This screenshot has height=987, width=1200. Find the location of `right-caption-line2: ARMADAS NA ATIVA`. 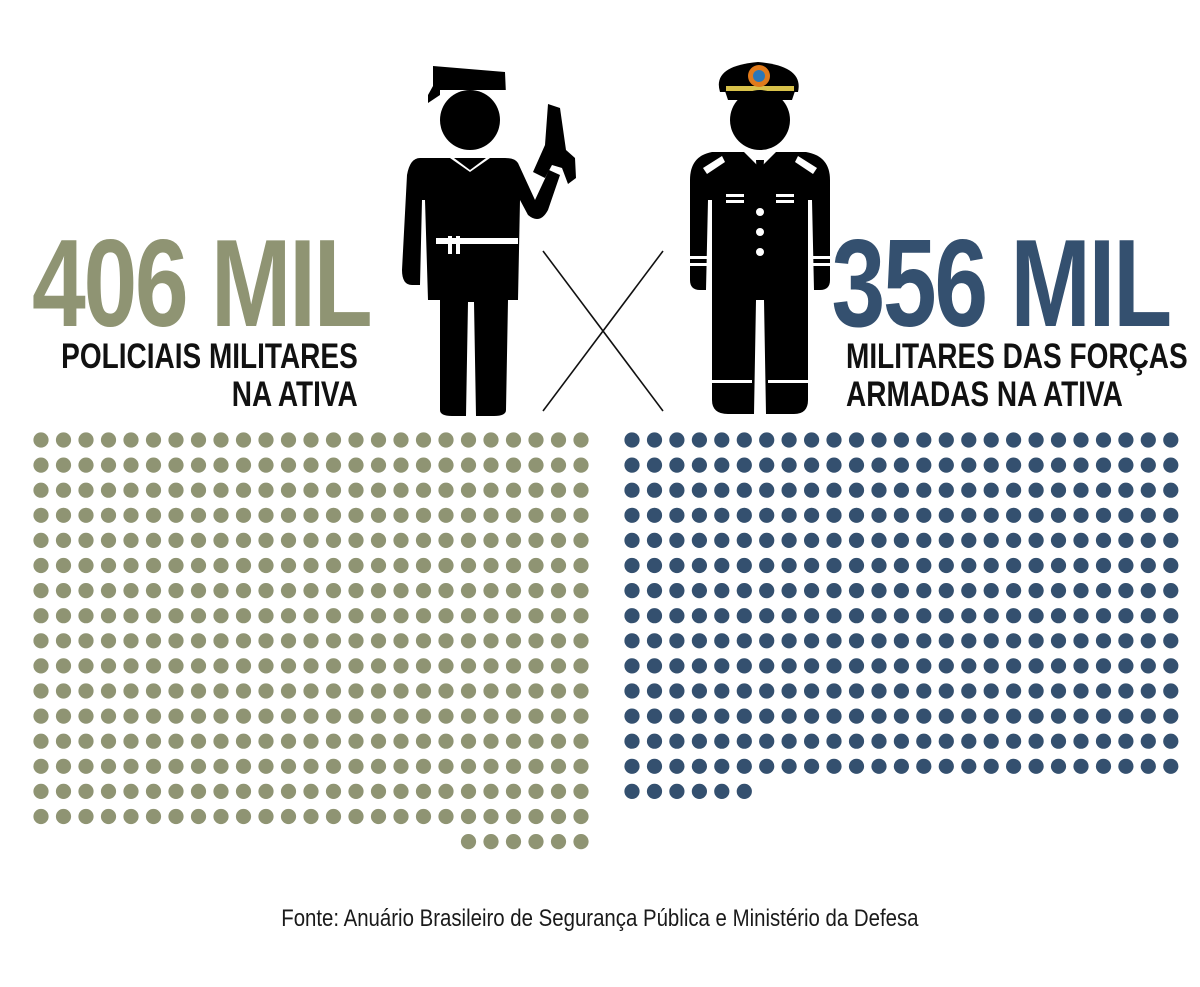

right-caption-line2: ARMADAS NA ATIVA is located at coordinates (984, 394).